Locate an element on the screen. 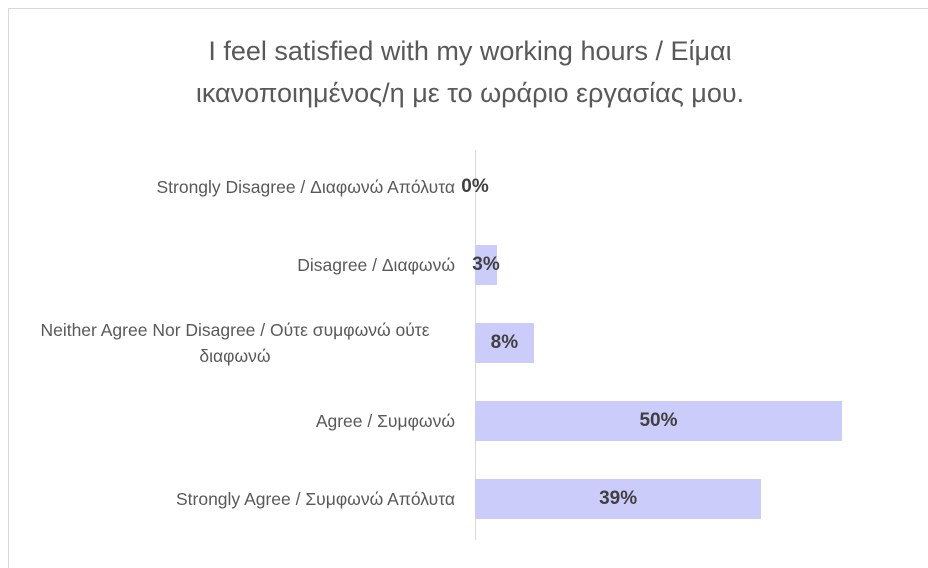  category-label-box: Strongly Agree / Συμφωνώ Απόλυτα is located at coordinates (230, 499).